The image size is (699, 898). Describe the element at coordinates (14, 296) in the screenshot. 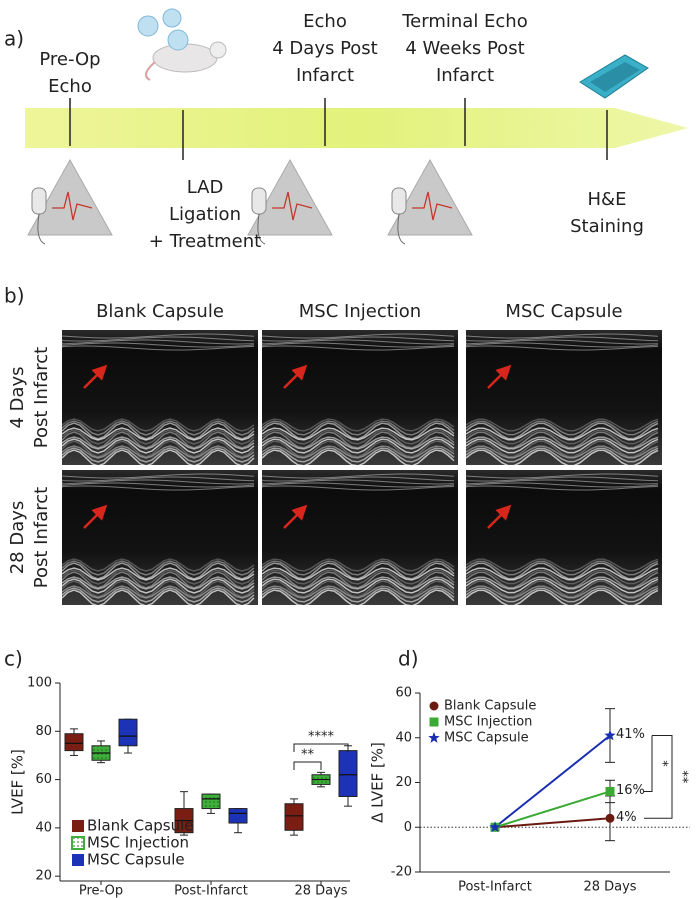

I see `panel-label: b)` at that location.